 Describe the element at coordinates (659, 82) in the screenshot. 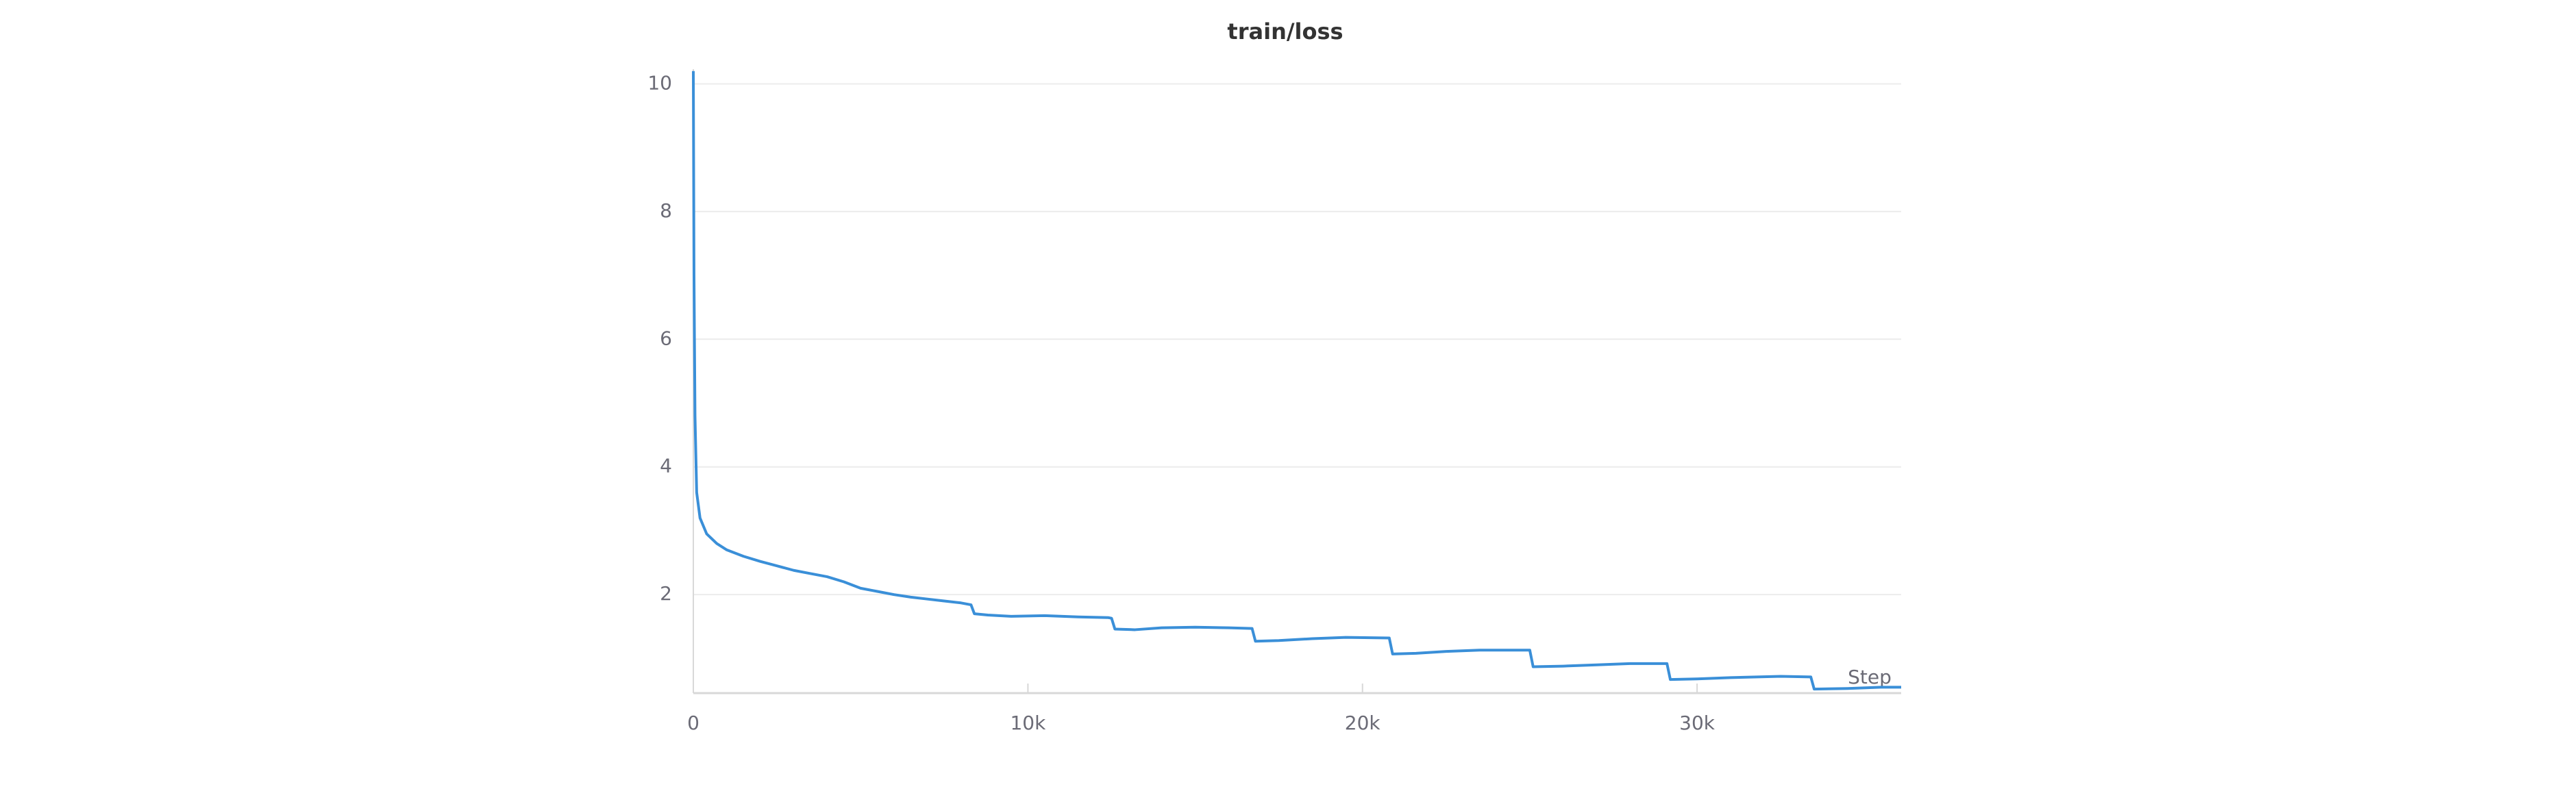

I see `y-tick-label: 10` at that location.